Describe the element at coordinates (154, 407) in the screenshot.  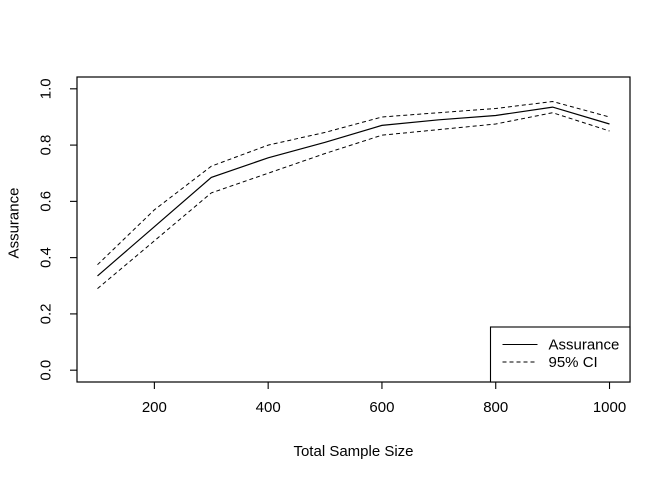
I see `x-tick-label: 200` at that location.